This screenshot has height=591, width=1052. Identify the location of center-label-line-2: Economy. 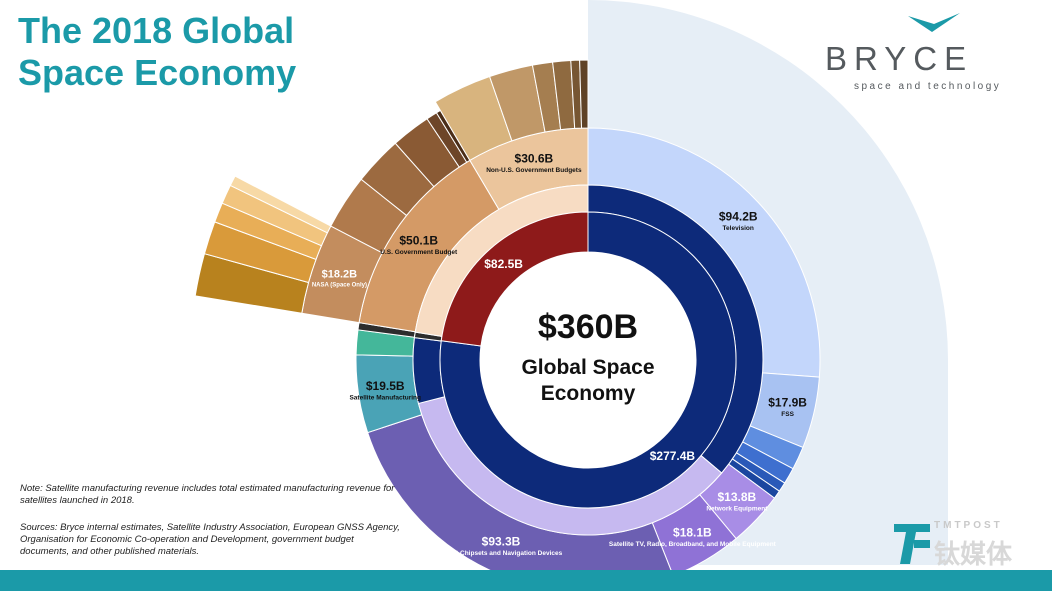
(588, 393).